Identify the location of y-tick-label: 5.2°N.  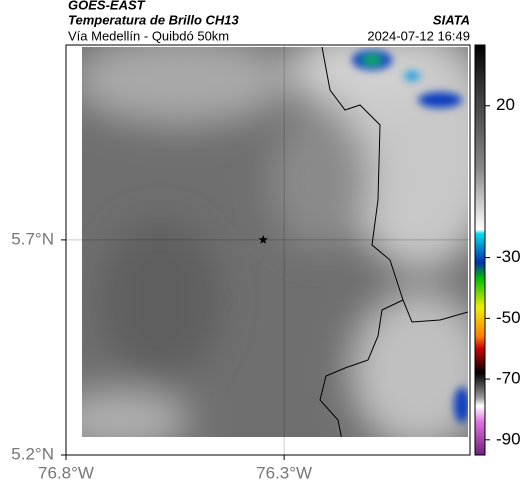
(32, 453).